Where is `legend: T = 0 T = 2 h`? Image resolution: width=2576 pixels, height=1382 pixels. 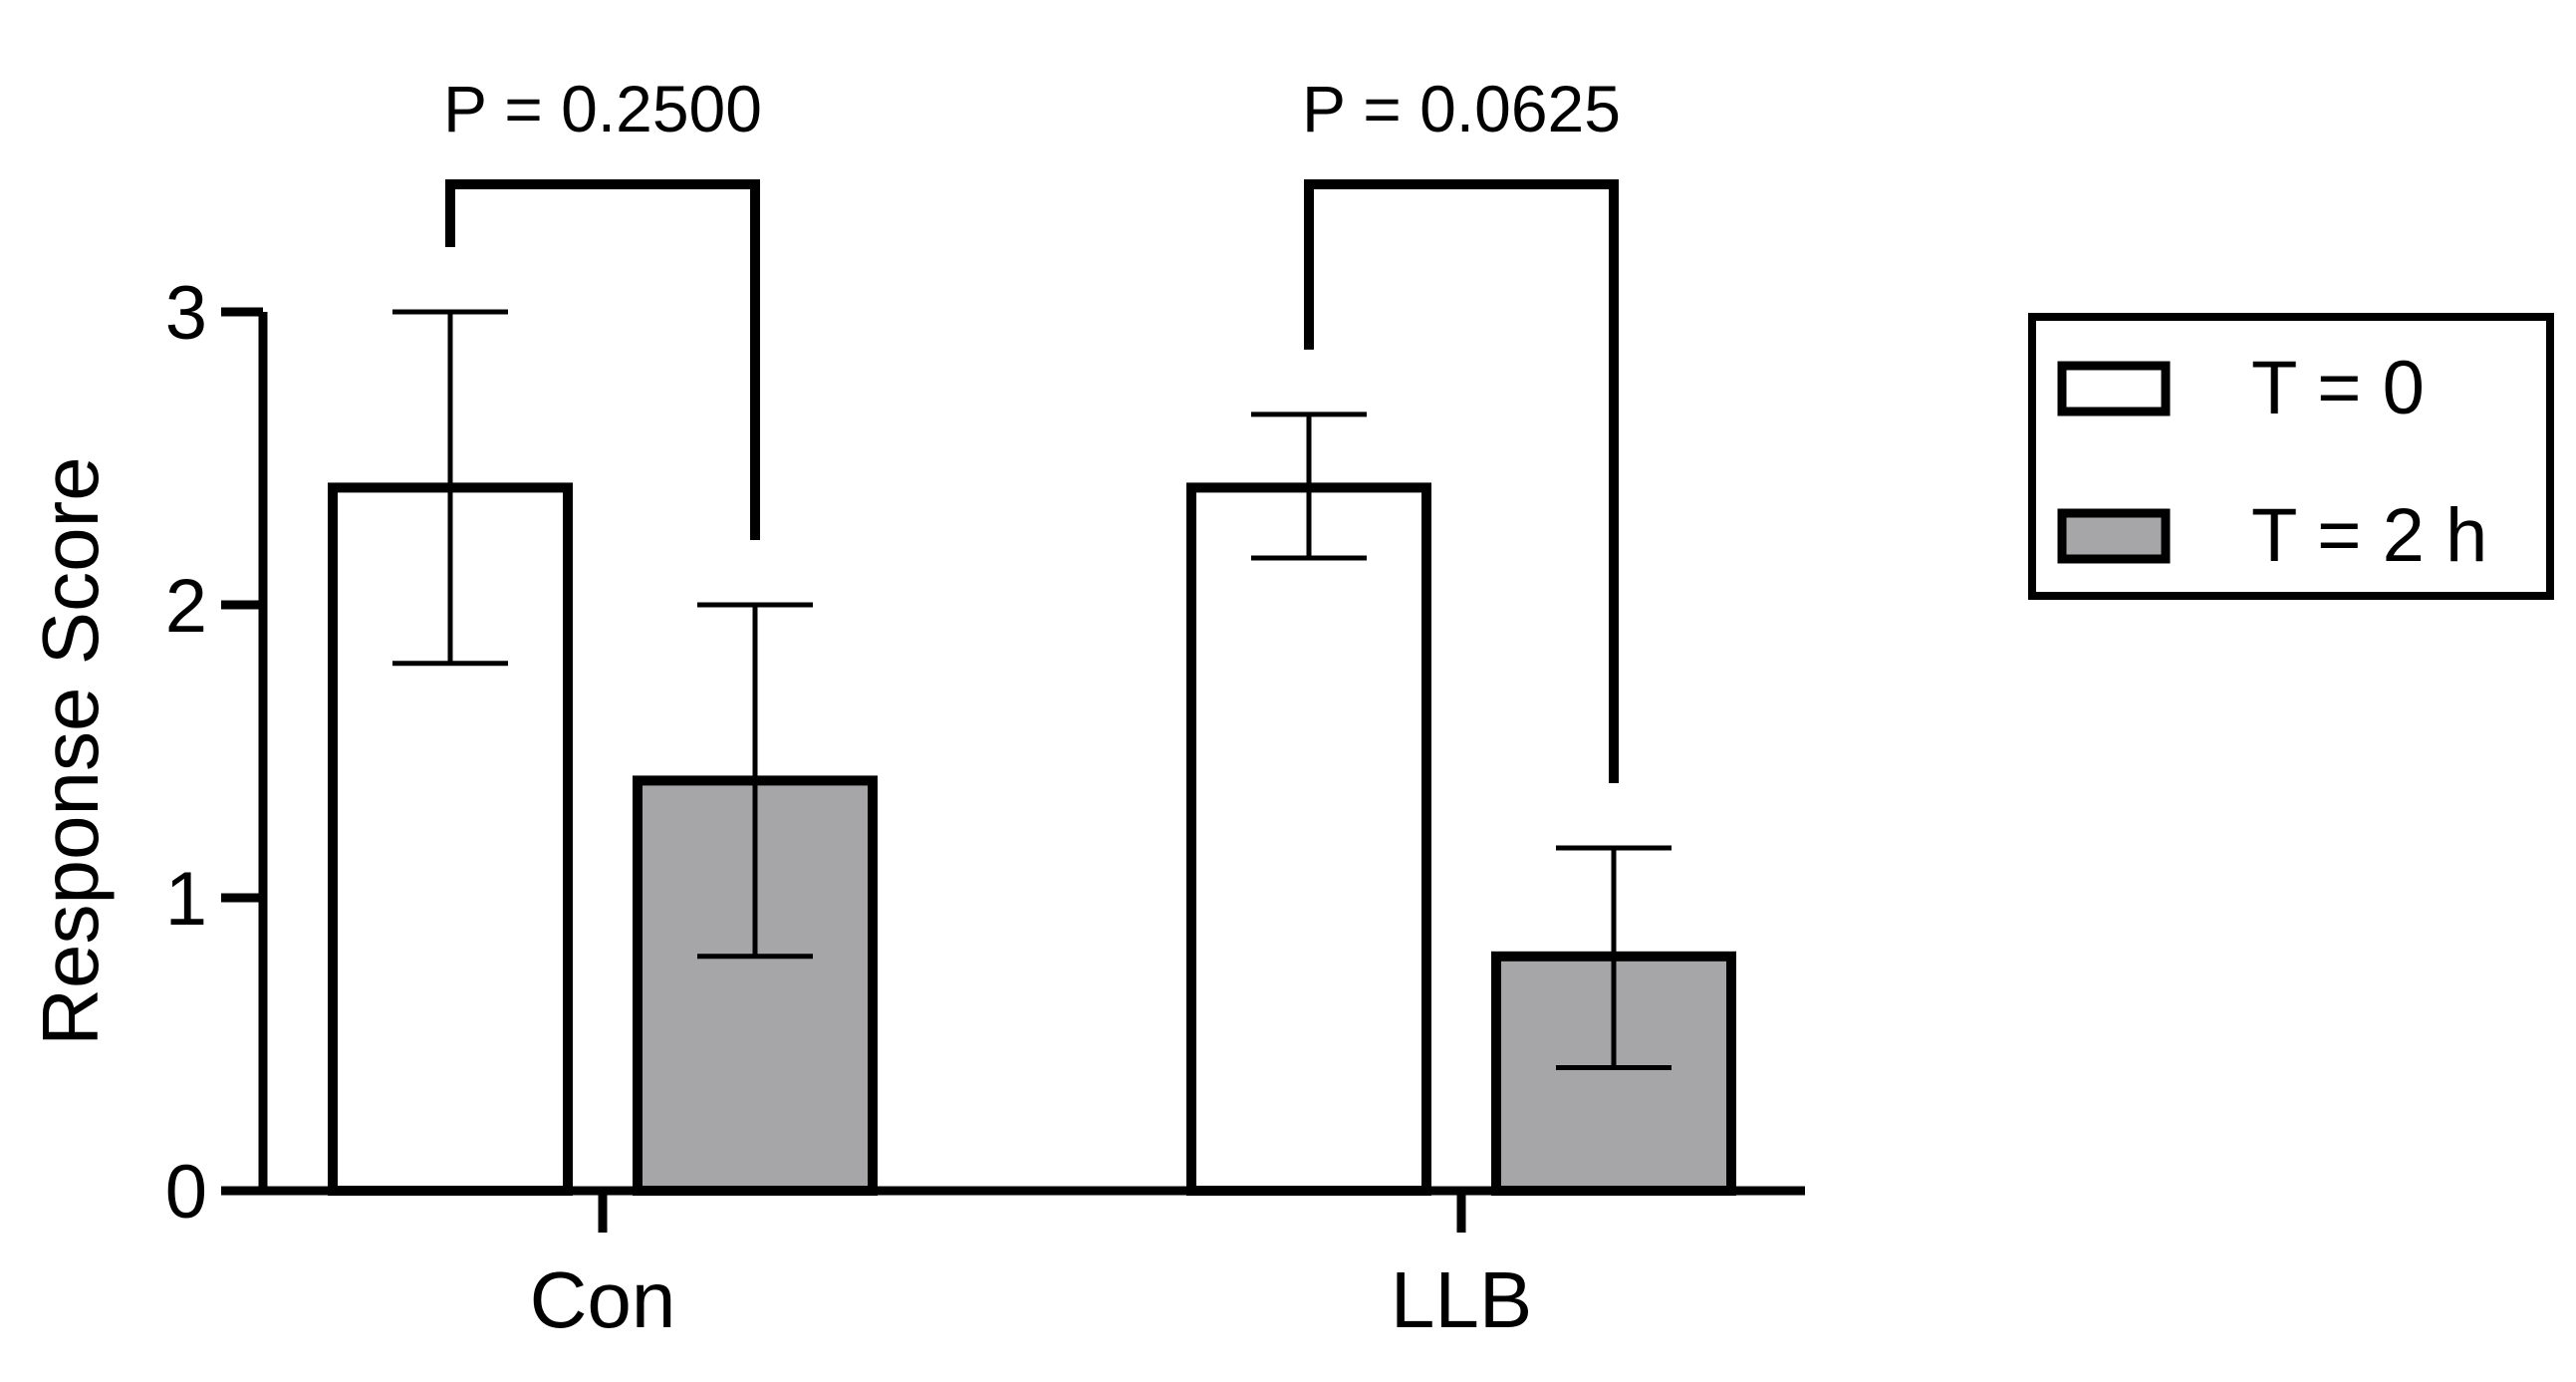 legend: T = 0 T = 2 h is located at coordinates (2291, 456).